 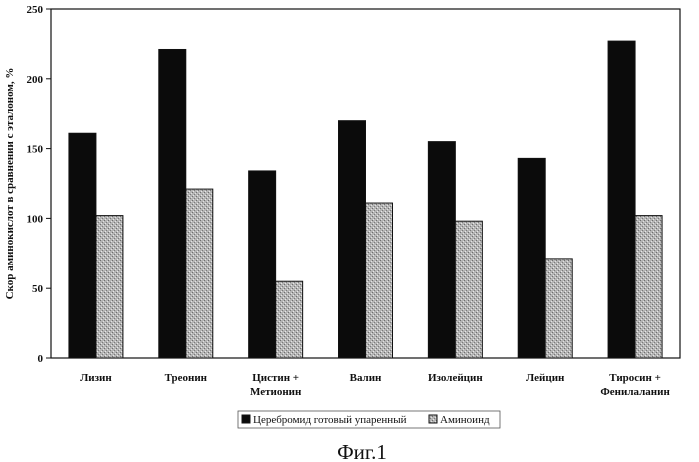 I want to click on figure-caption: Фиг.1, so click(x=362, y=451).